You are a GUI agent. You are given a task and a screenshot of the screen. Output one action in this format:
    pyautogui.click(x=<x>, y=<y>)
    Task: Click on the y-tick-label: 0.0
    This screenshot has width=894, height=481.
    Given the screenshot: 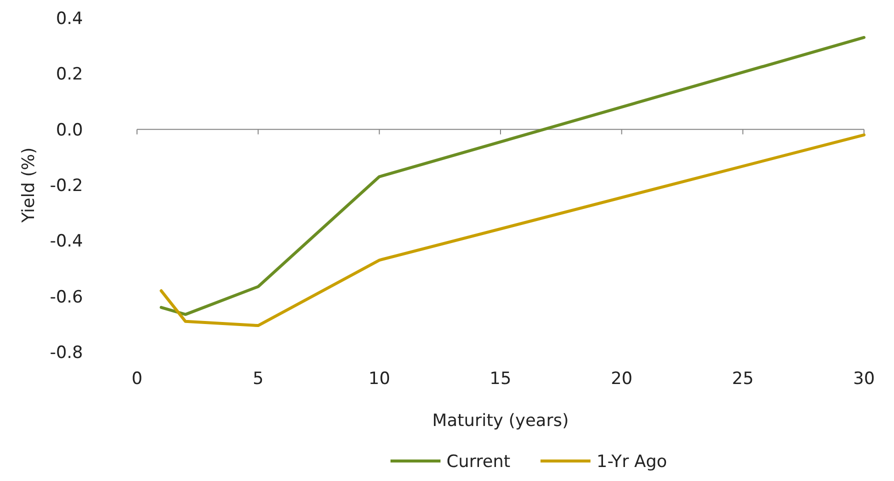 What is the action you would take?
    pyautogui.click(x=69, y=130)
    